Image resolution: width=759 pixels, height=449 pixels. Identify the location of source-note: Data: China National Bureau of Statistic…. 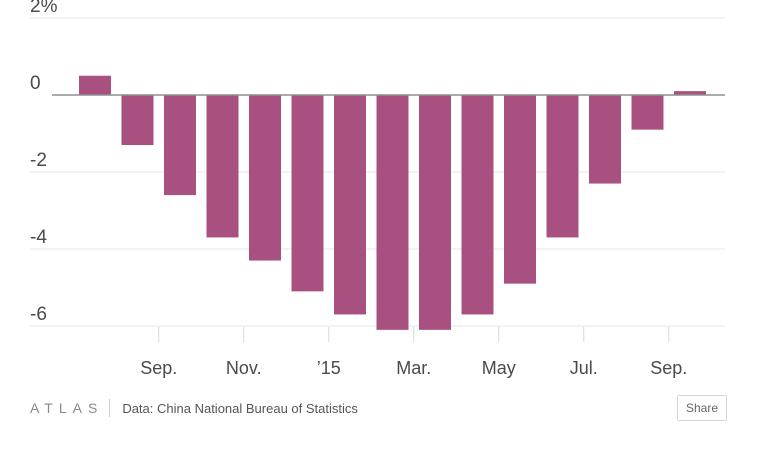
(240, 408).